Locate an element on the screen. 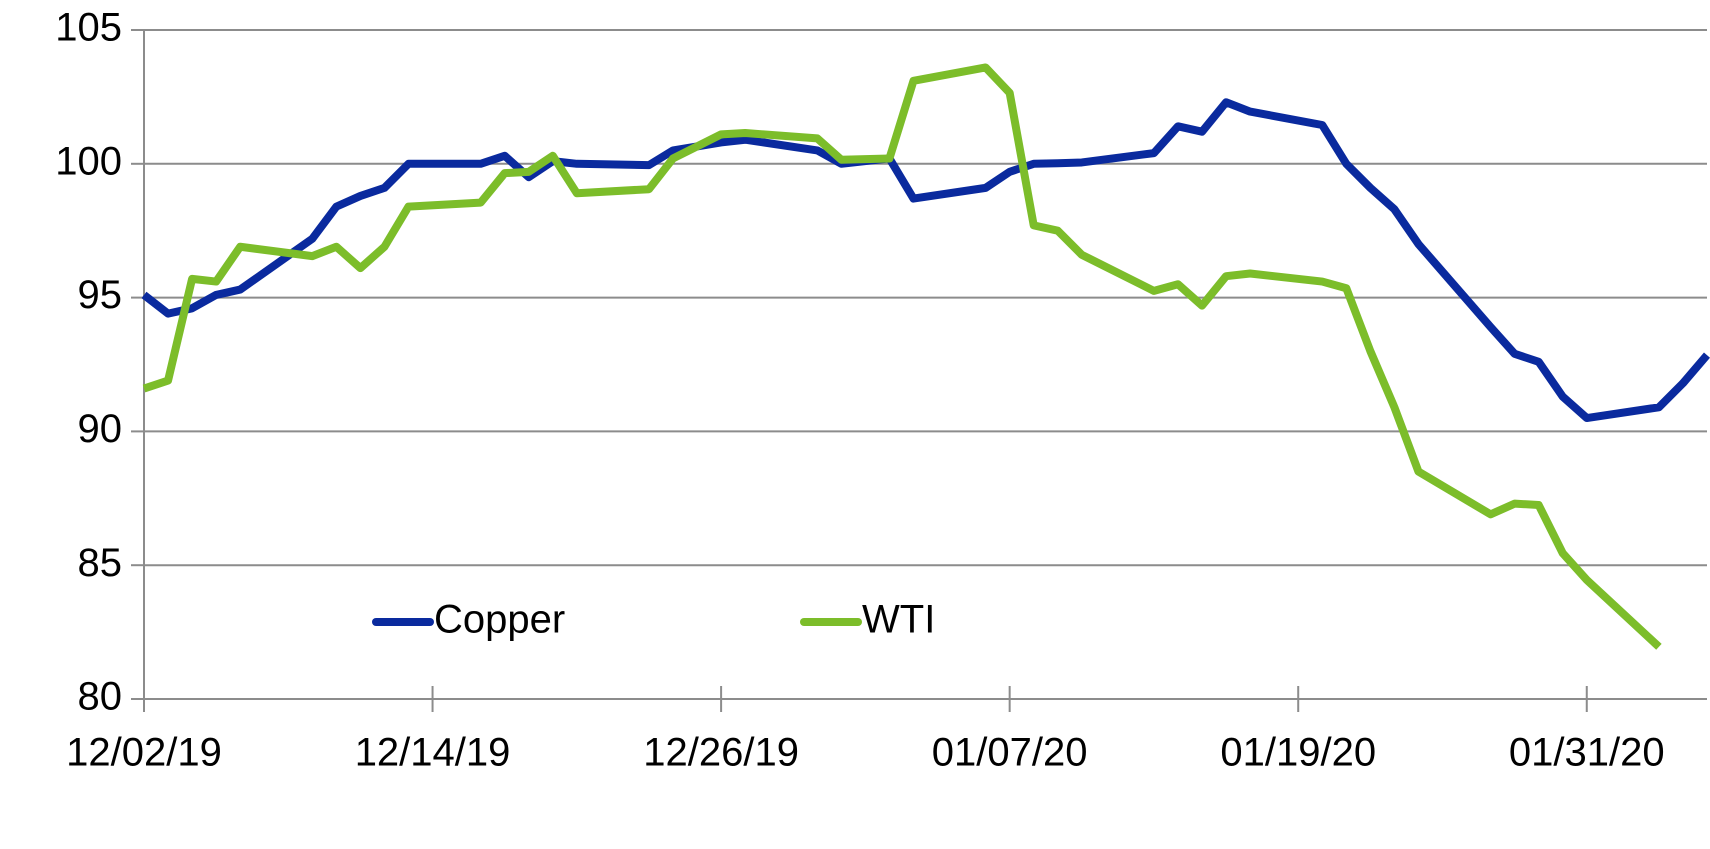 This screenshot has width=1710, height=849. y-tick-label: 80 is located at coordinates (100, 697).